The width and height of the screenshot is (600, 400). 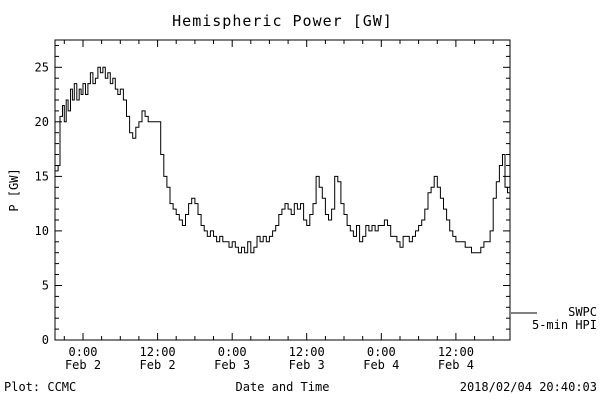 What do you see at coordinates (42, 122) in the screenshot?
I see `y-tick-label: 20` at bounding box center [42, 122].